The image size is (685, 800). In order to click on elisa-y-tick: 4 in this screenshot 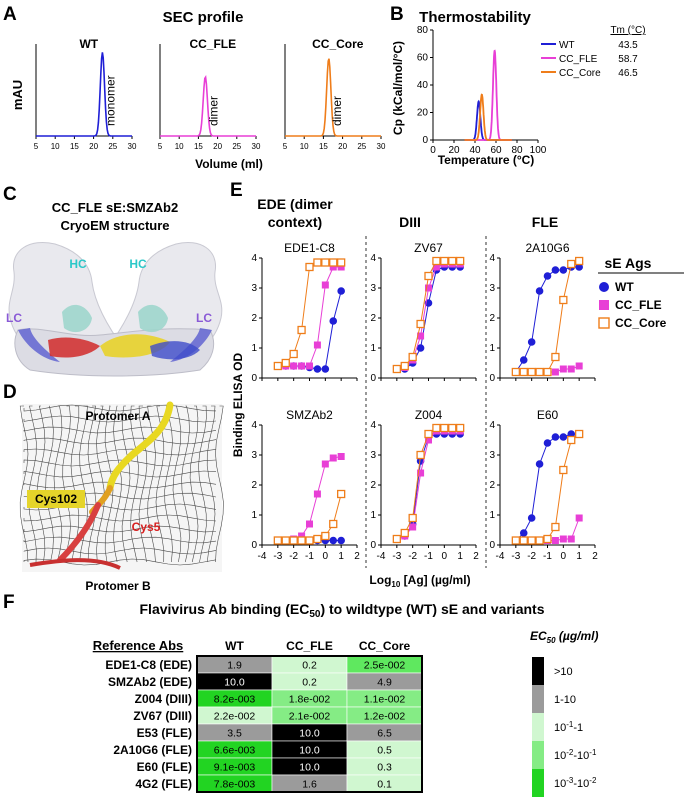, I will do `click(373, 425)`.